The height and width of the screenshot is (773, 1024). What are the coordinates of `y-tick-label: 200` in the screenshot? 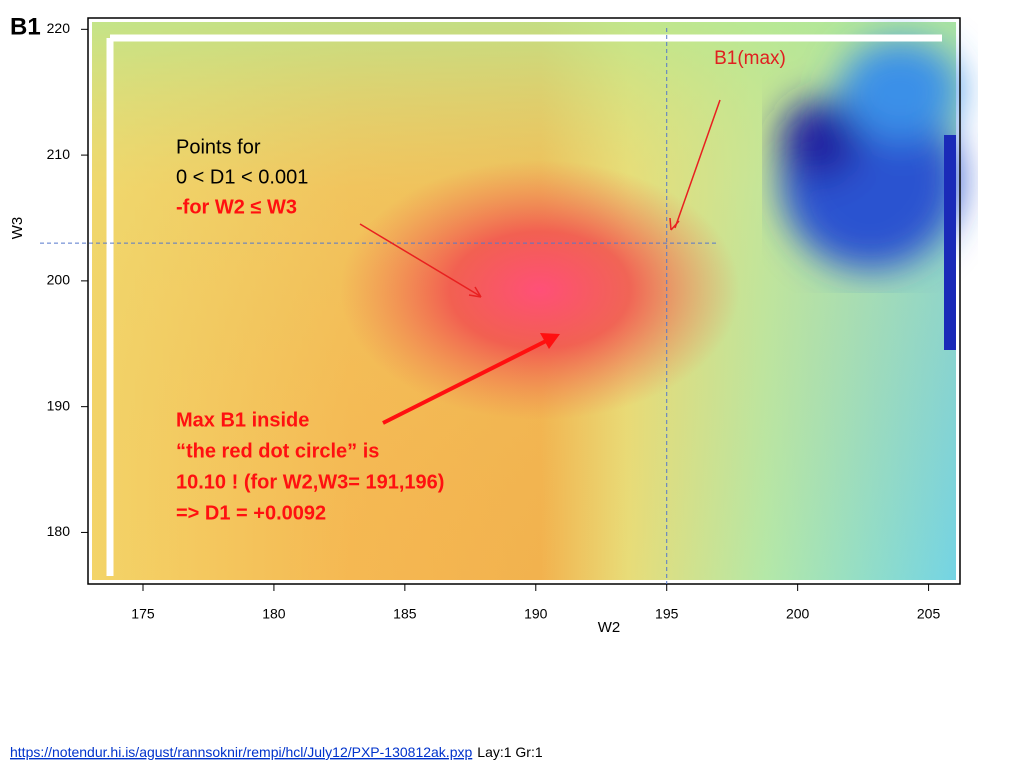 It's located at (59, 280).